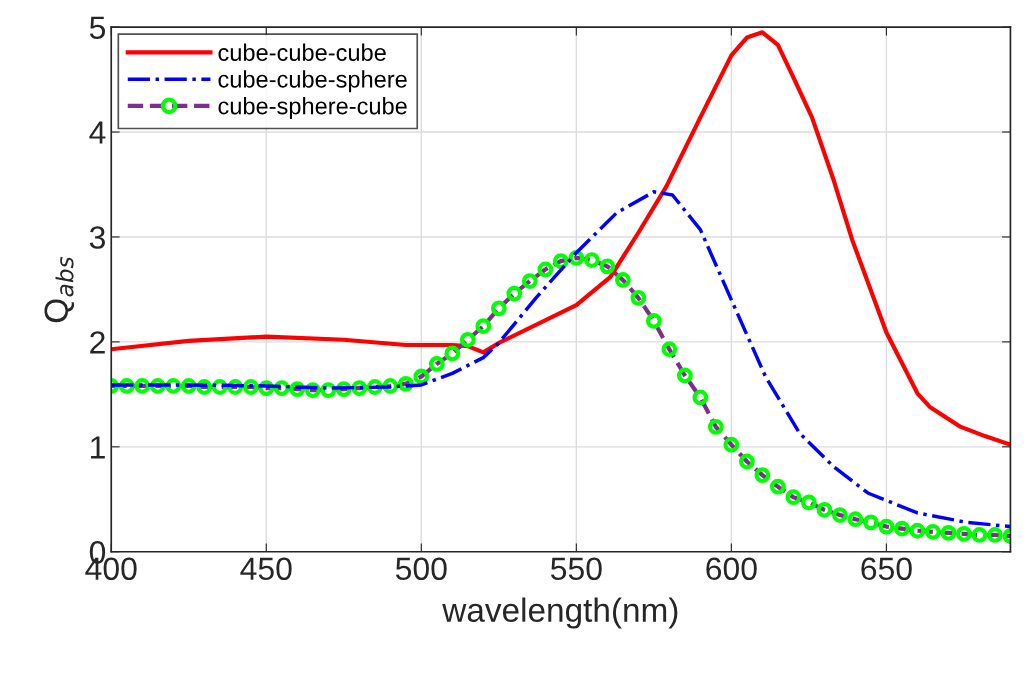 The image size is (1030, 677). What do you see at coordinates (312, 108) in the screenshot?
I see `legend-label: cube-sphere-cube` at bounding box center [312, 108].